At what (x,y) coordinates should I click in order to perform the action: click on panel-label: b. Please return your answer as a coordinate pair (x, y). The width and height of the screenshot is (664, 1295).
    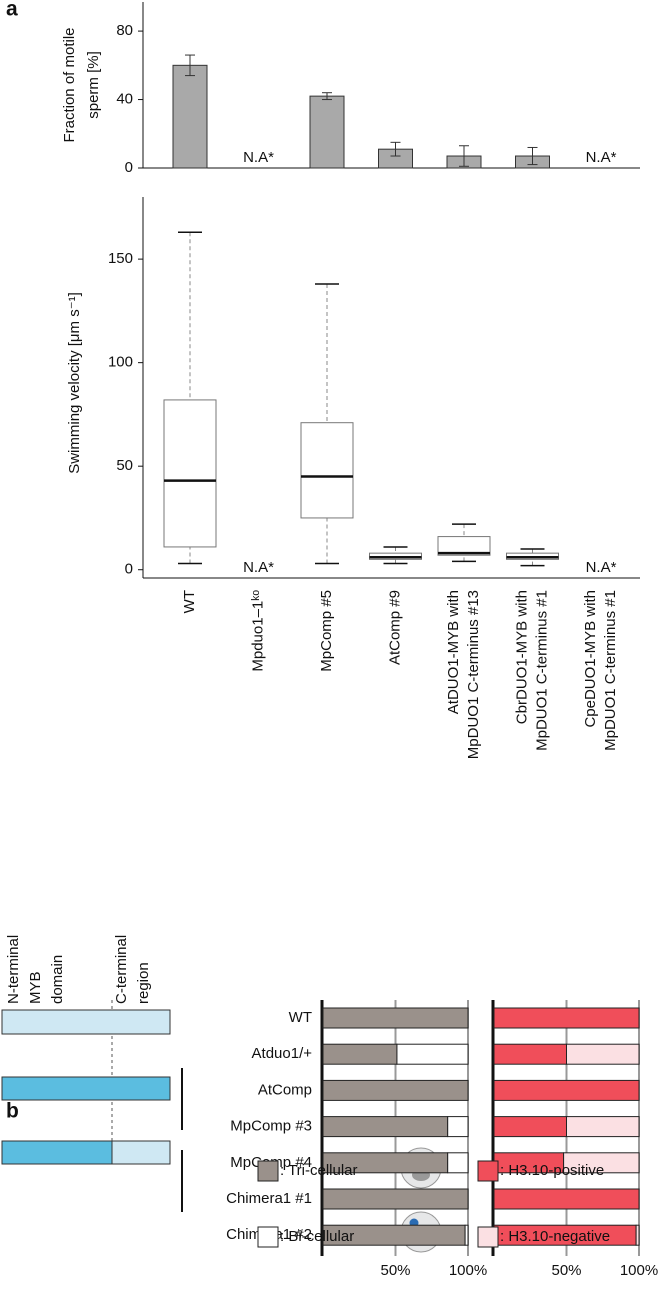
    Looking at the image, I should click on (12, 1111).